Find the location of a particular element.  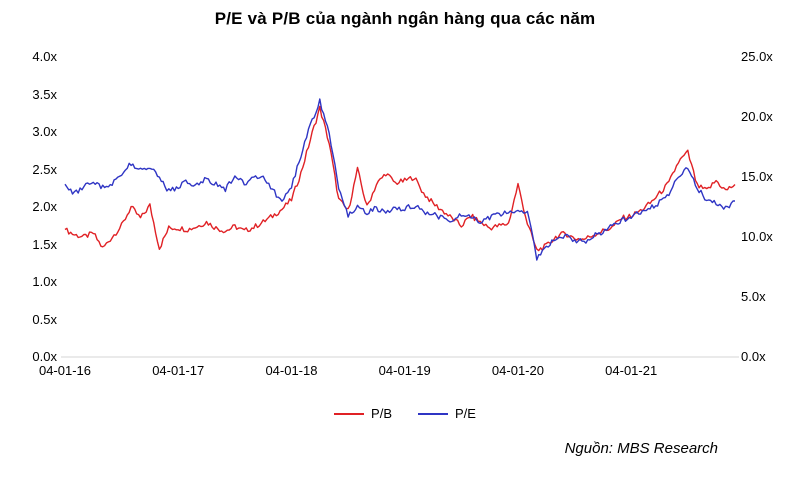

left-axis-tick: 1.0x is located at coordinates (44, 281).